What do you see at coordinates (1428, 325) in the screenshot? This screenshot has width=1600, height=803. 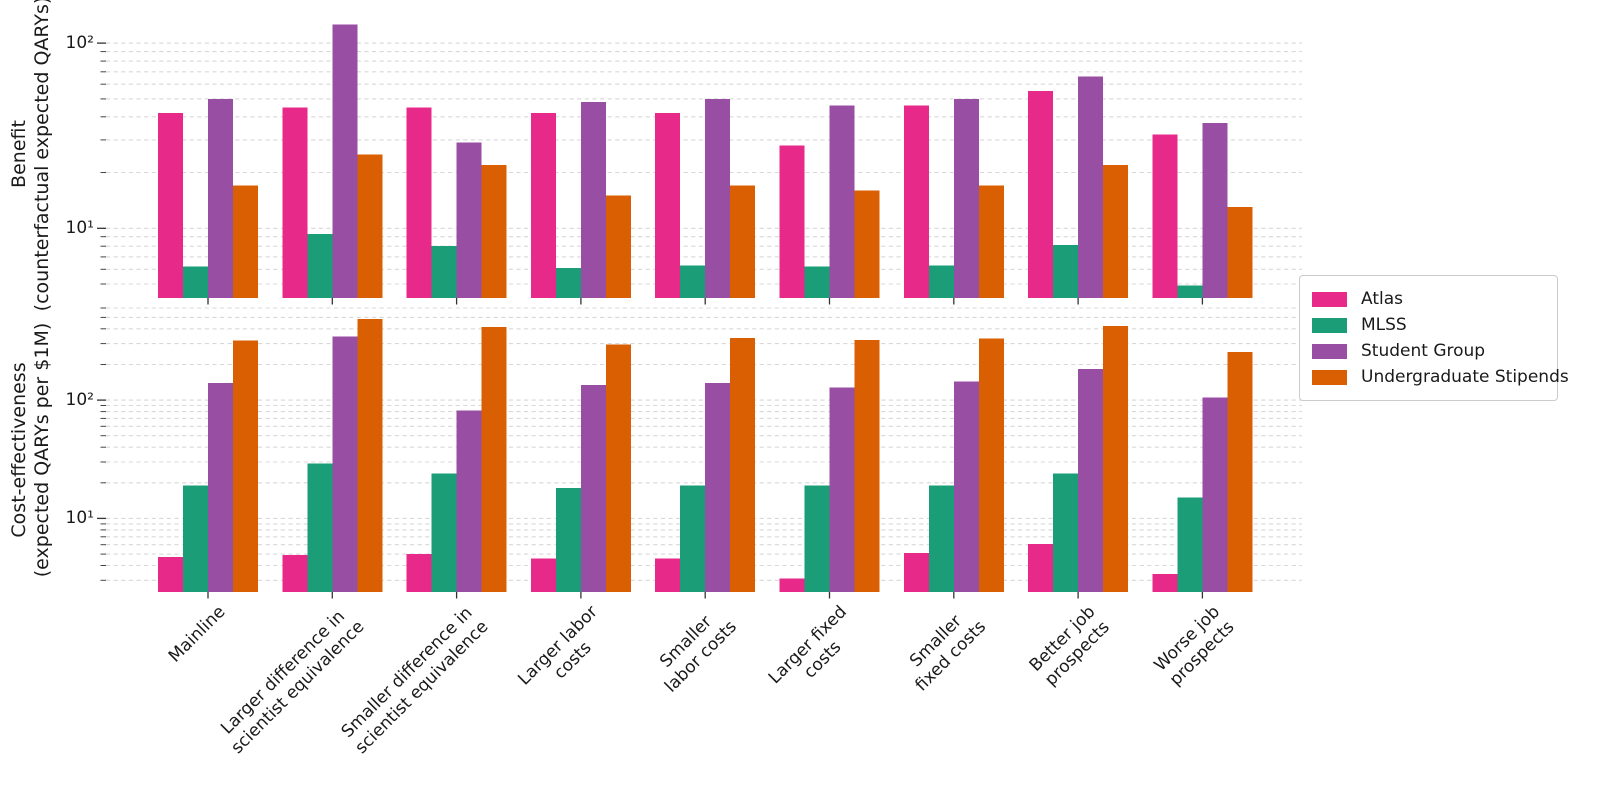 I see `legend-item-mlss: MLSS` at bounding box center [1428, 325].